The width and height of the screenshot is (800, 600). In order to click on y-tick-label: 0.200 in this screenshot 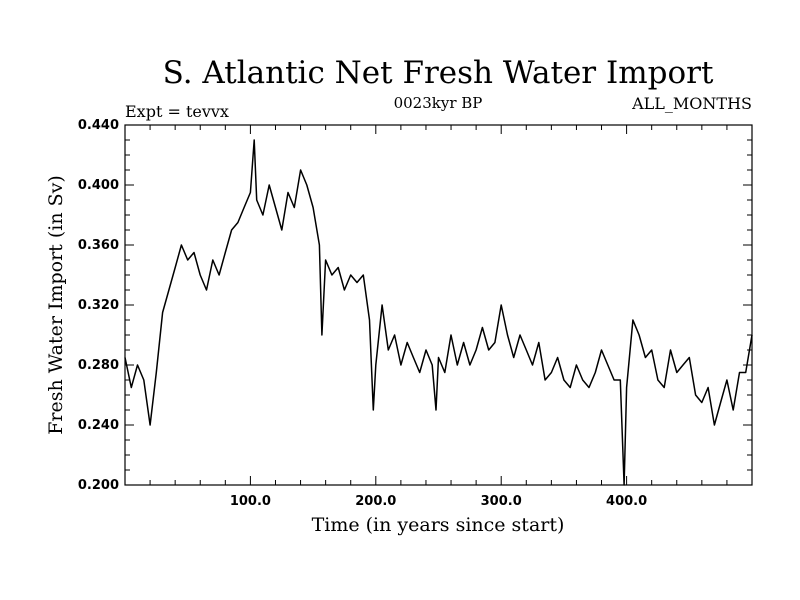, I will do `click(98, 485)`.